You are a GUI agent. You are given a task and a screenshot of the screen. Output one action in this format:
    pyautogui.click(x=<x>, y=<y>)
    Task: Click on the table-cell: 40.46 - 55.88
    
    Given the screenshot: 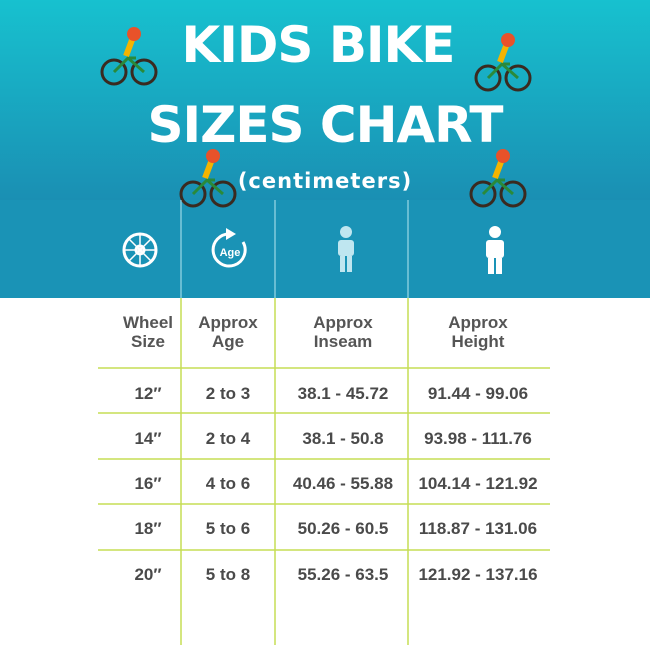 What is the action you would take?
    pyautogui.click(x=343, y=483)
    